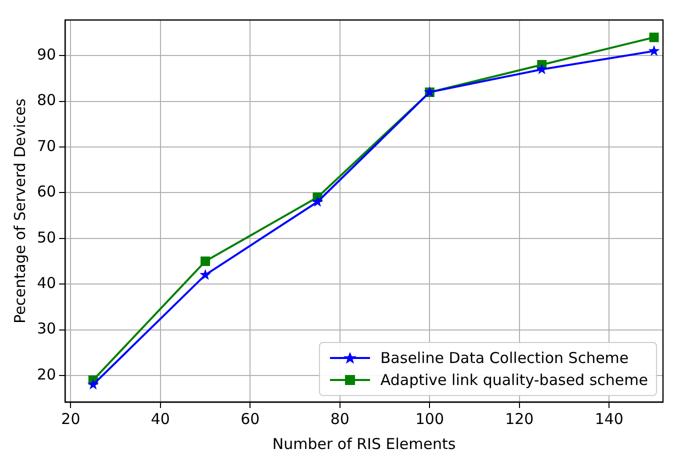 This screenshot has width=678, height=466. Describe the element at coordinates (46, 237) in the screenshot. I see `y-tick-label: 50` at that location.